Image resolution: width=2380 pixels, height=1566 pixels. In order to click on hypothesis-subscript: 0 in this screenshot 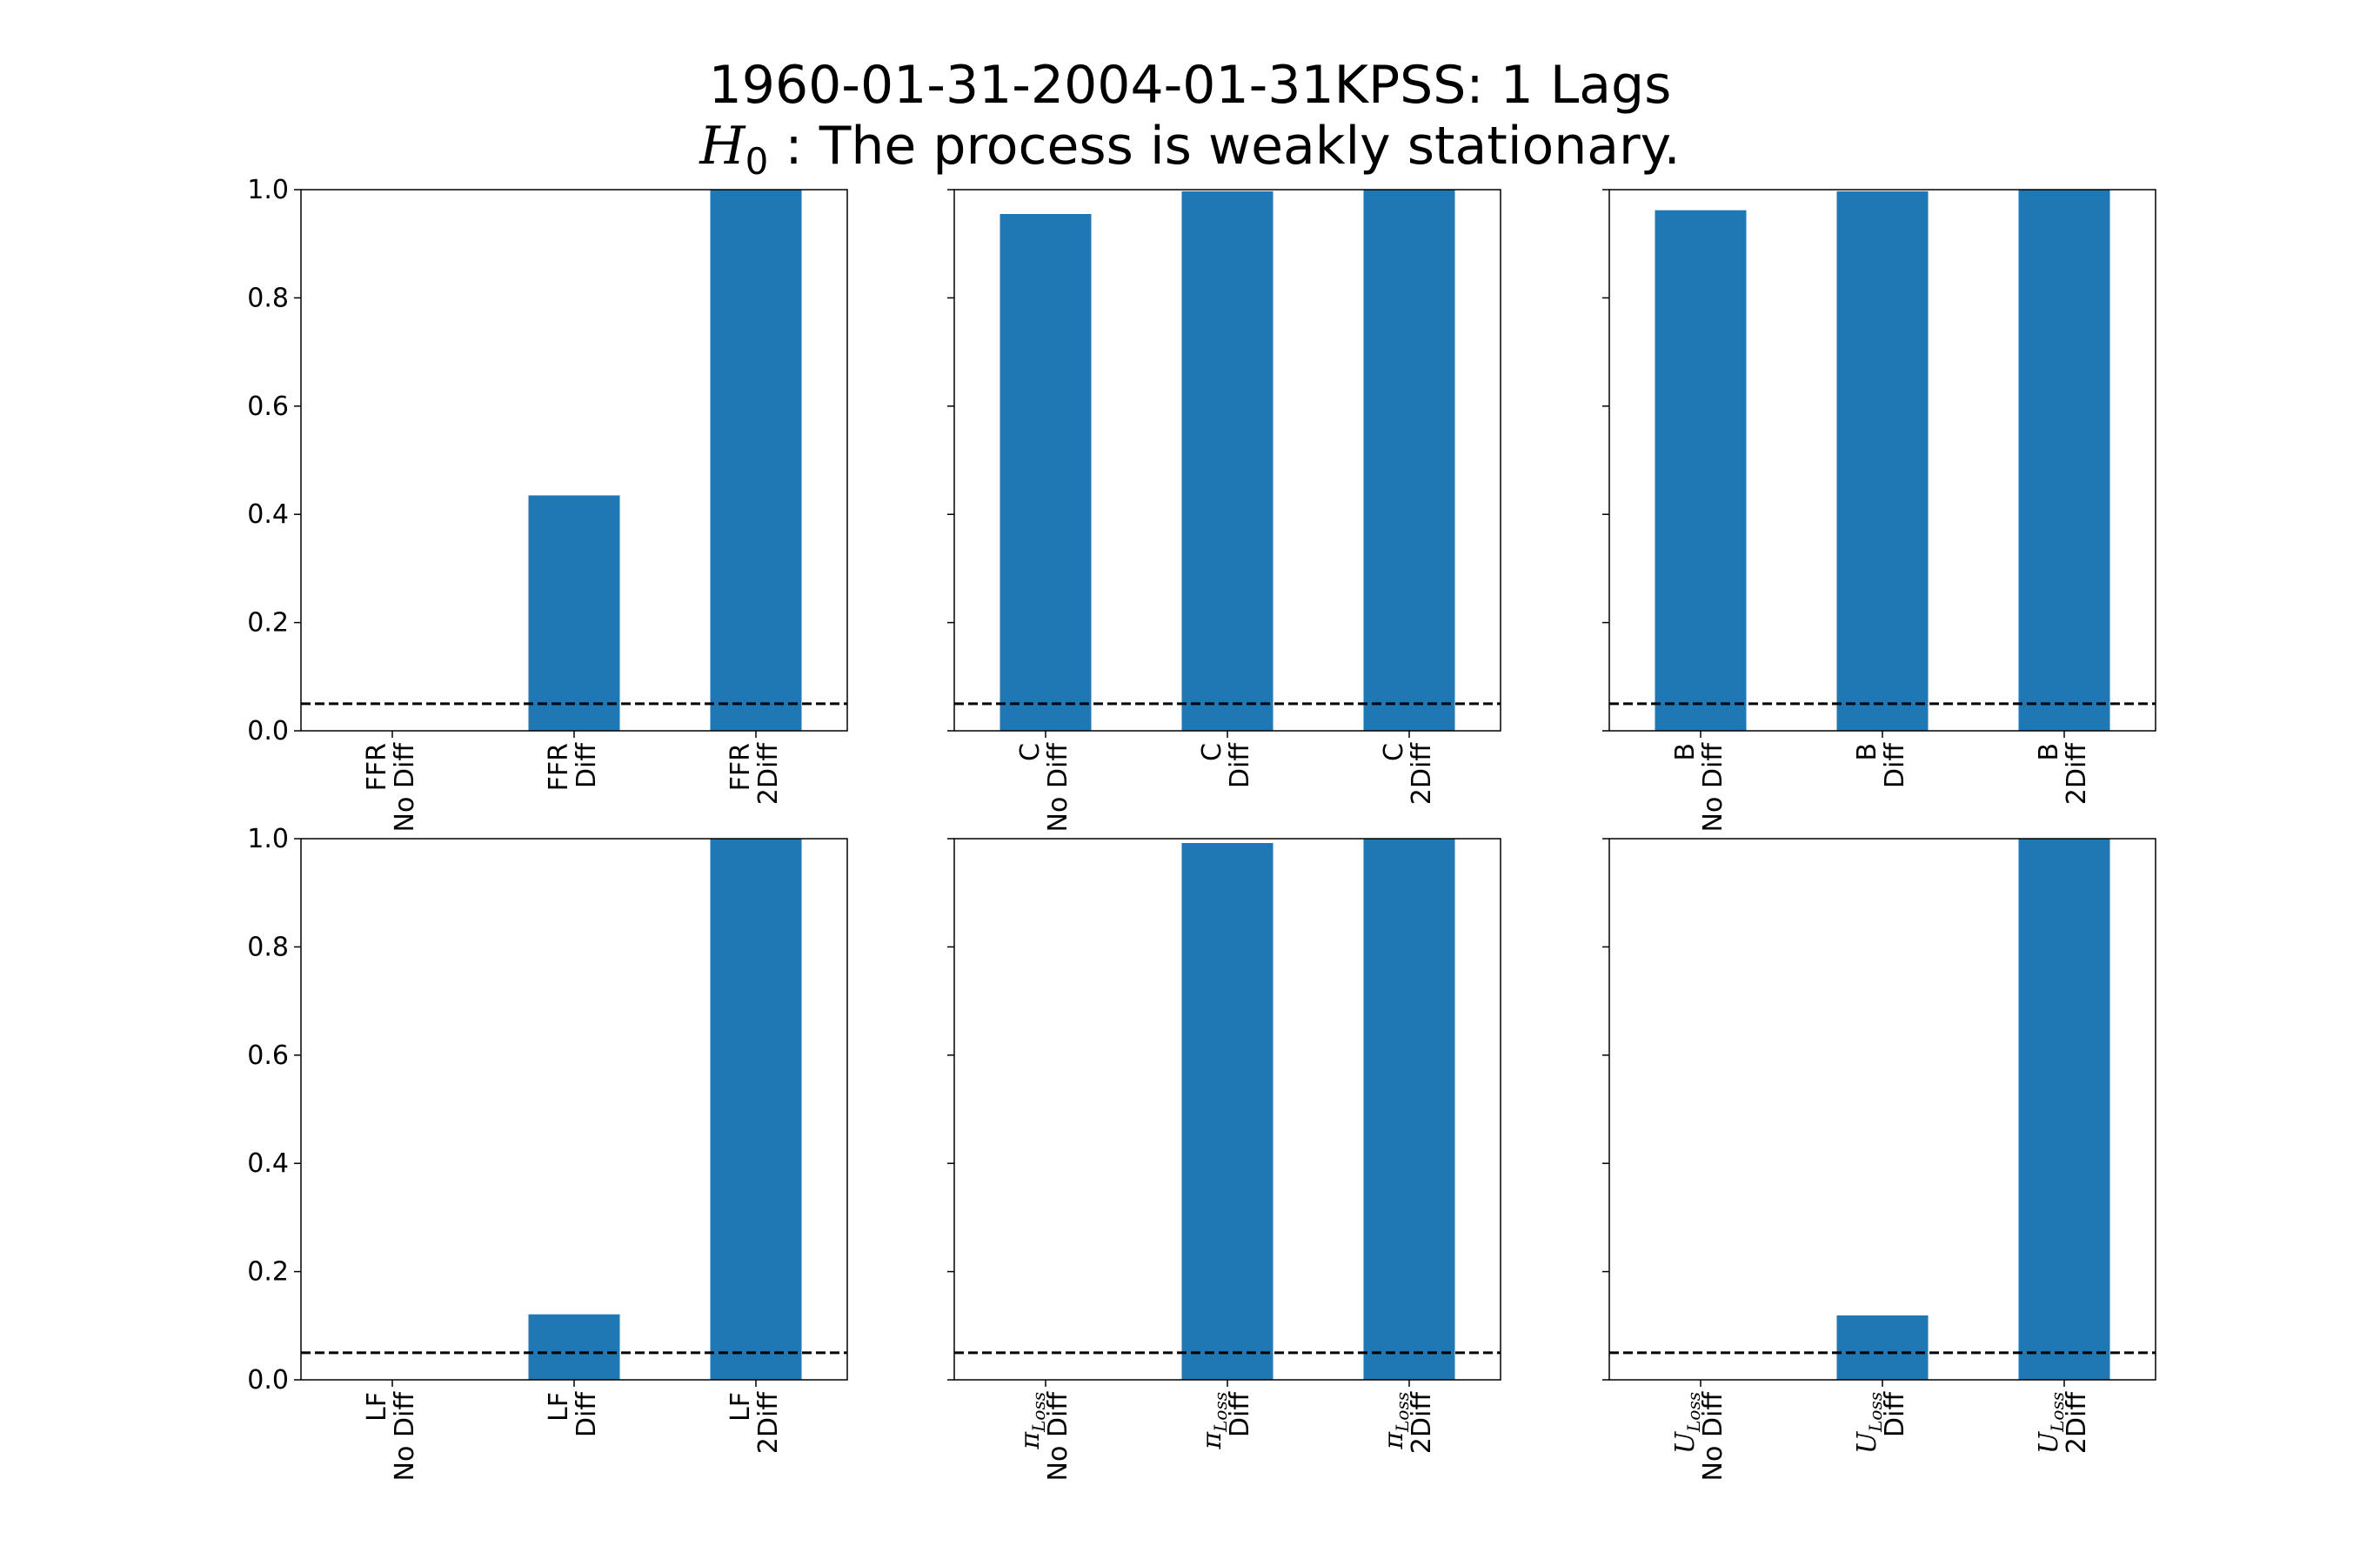, I will do `click(757, 161)`.